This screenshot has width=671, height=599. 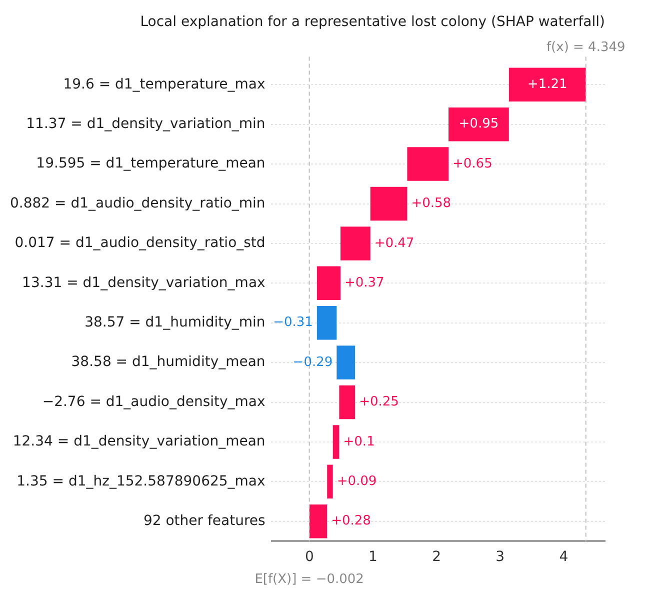 What do you see at coordinates (168, 362) in the screenshot?
I see `y-tick-label: 38.58 = d1_humidity_mean` at bounding box center [168, 362].